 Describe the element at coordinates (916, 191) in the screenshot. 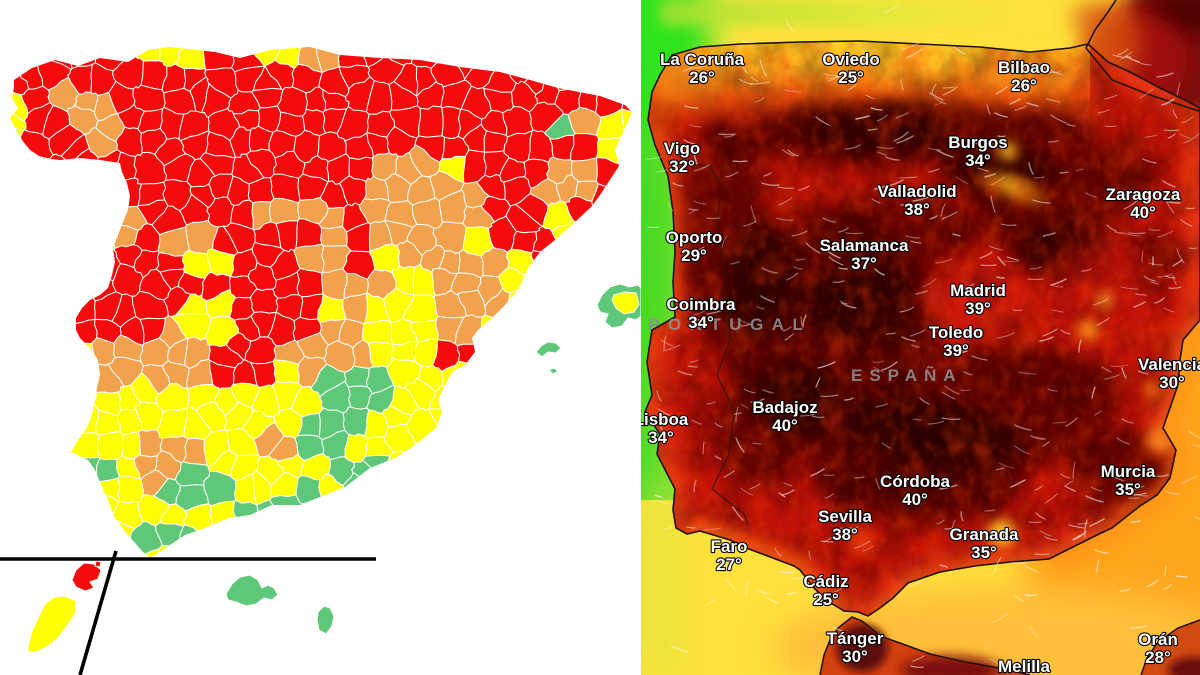

I see `svg-text: Valladolid` at that location.